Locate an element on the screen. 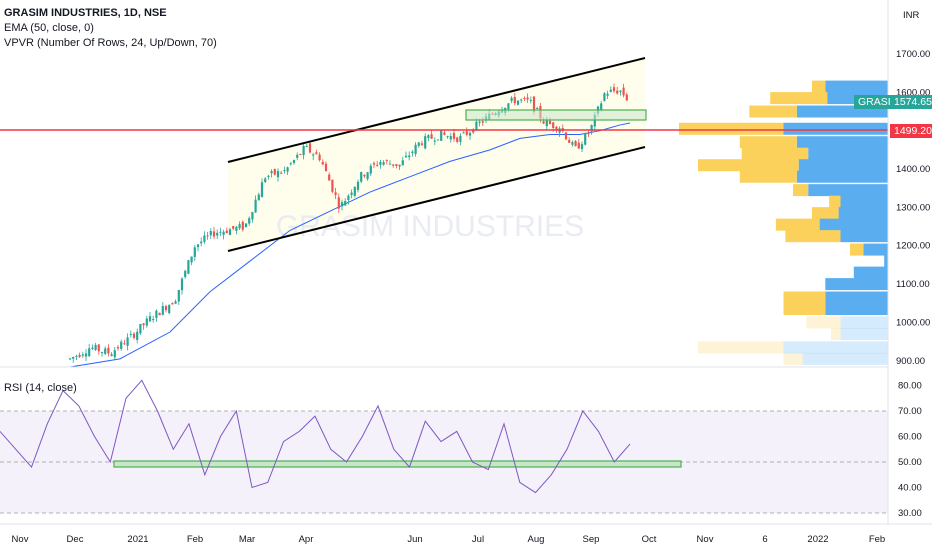 This screenshot has height=550, width=932. time-tick-label: 6 is located at coordinates (764, 539).